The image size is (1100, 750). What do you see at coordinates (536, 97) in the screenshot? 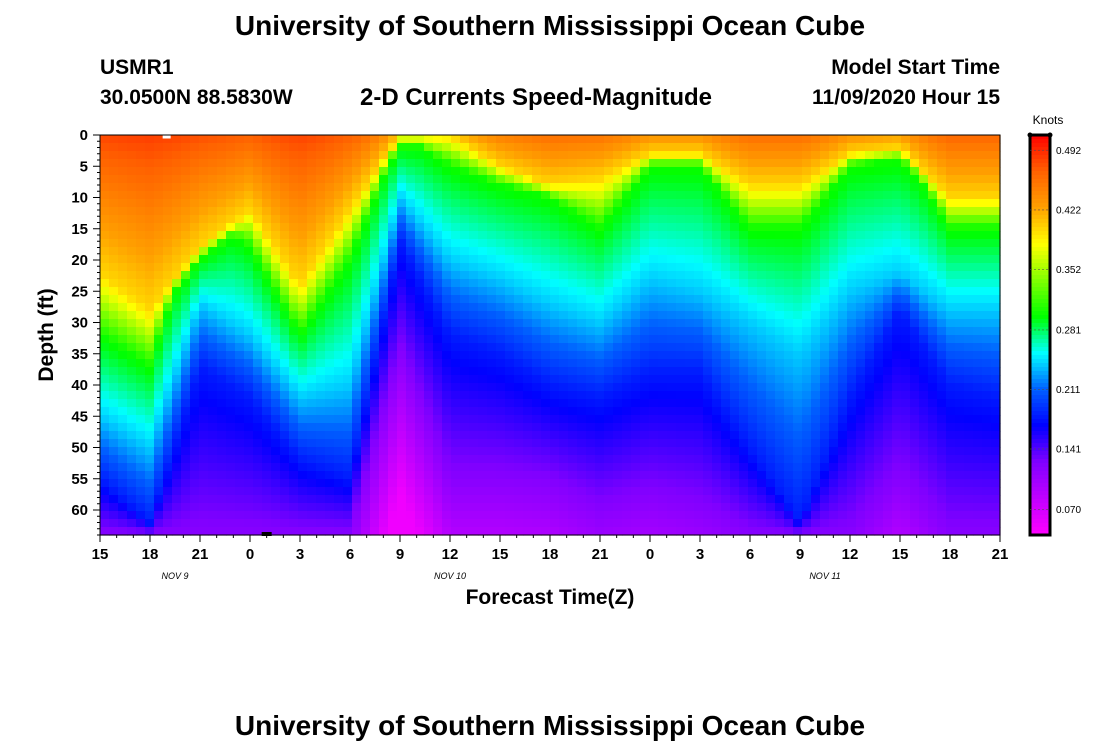
I see `plot-title: 2-D Currents Speed-Magnitude` at bounding box center [536, 97].